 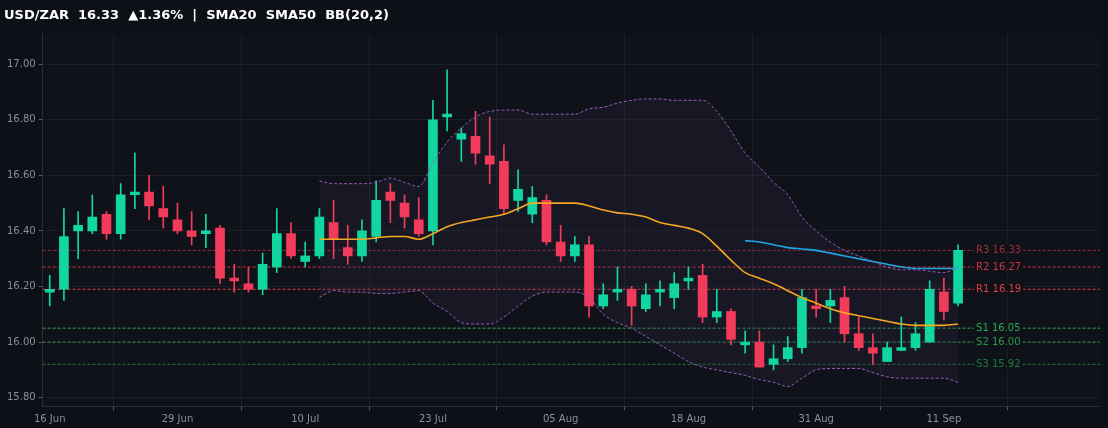 What do you see at coordinates (944, 418) in the screenshot?
I see `x-tick-label: 11 Sep` at bounding box center [944, 418].